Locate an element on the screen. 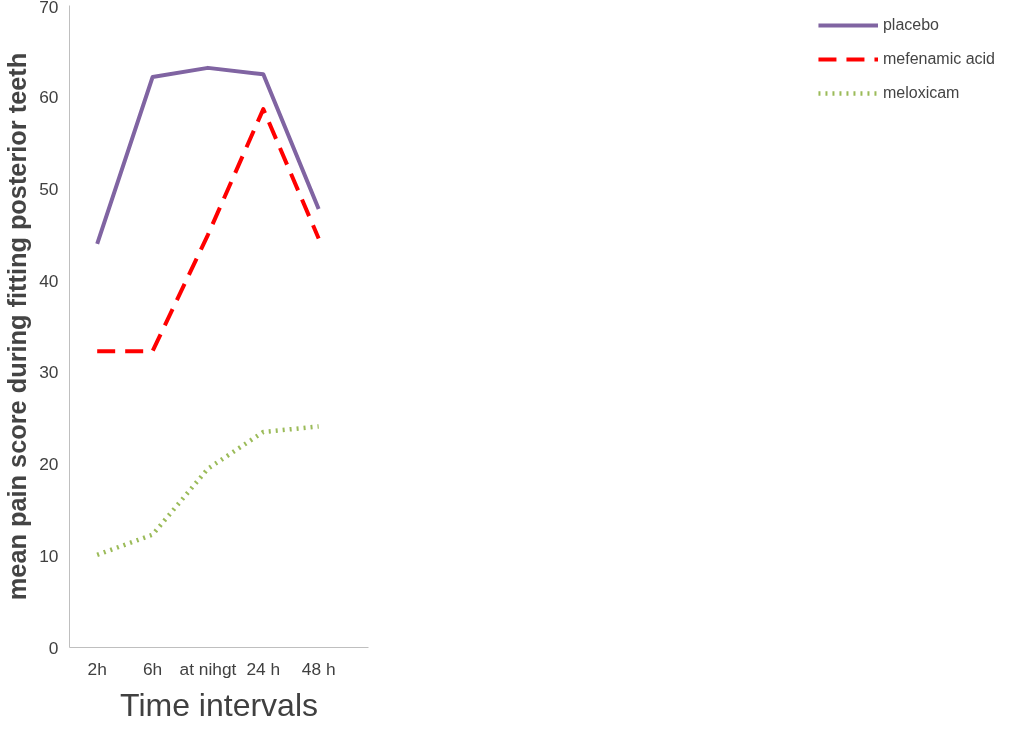 The width and height of the screenshot is (1011, 733). x-tick-label: 48 h is located at coordinates (318, 668).